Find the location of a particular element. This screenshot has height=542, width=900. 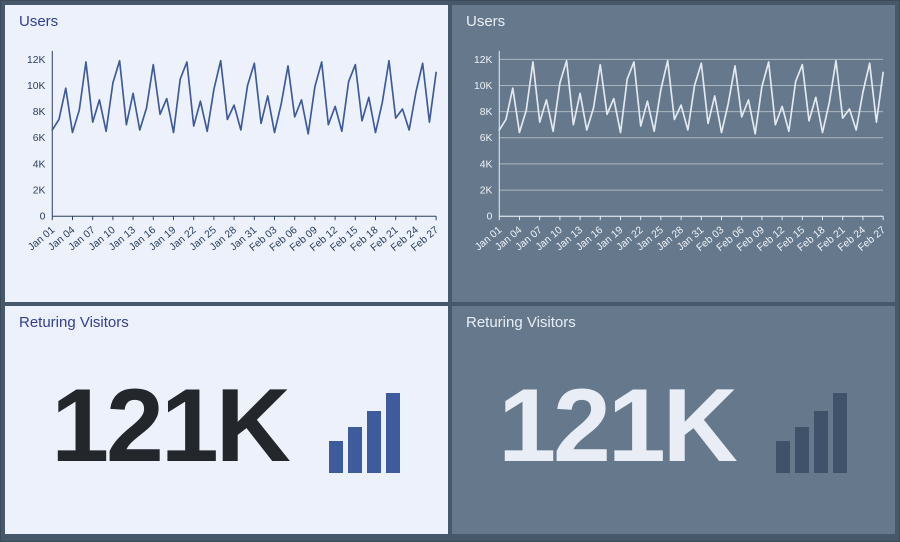

panel-title-visitors-light: Returing Visitors is located at coordinates (74, 322).